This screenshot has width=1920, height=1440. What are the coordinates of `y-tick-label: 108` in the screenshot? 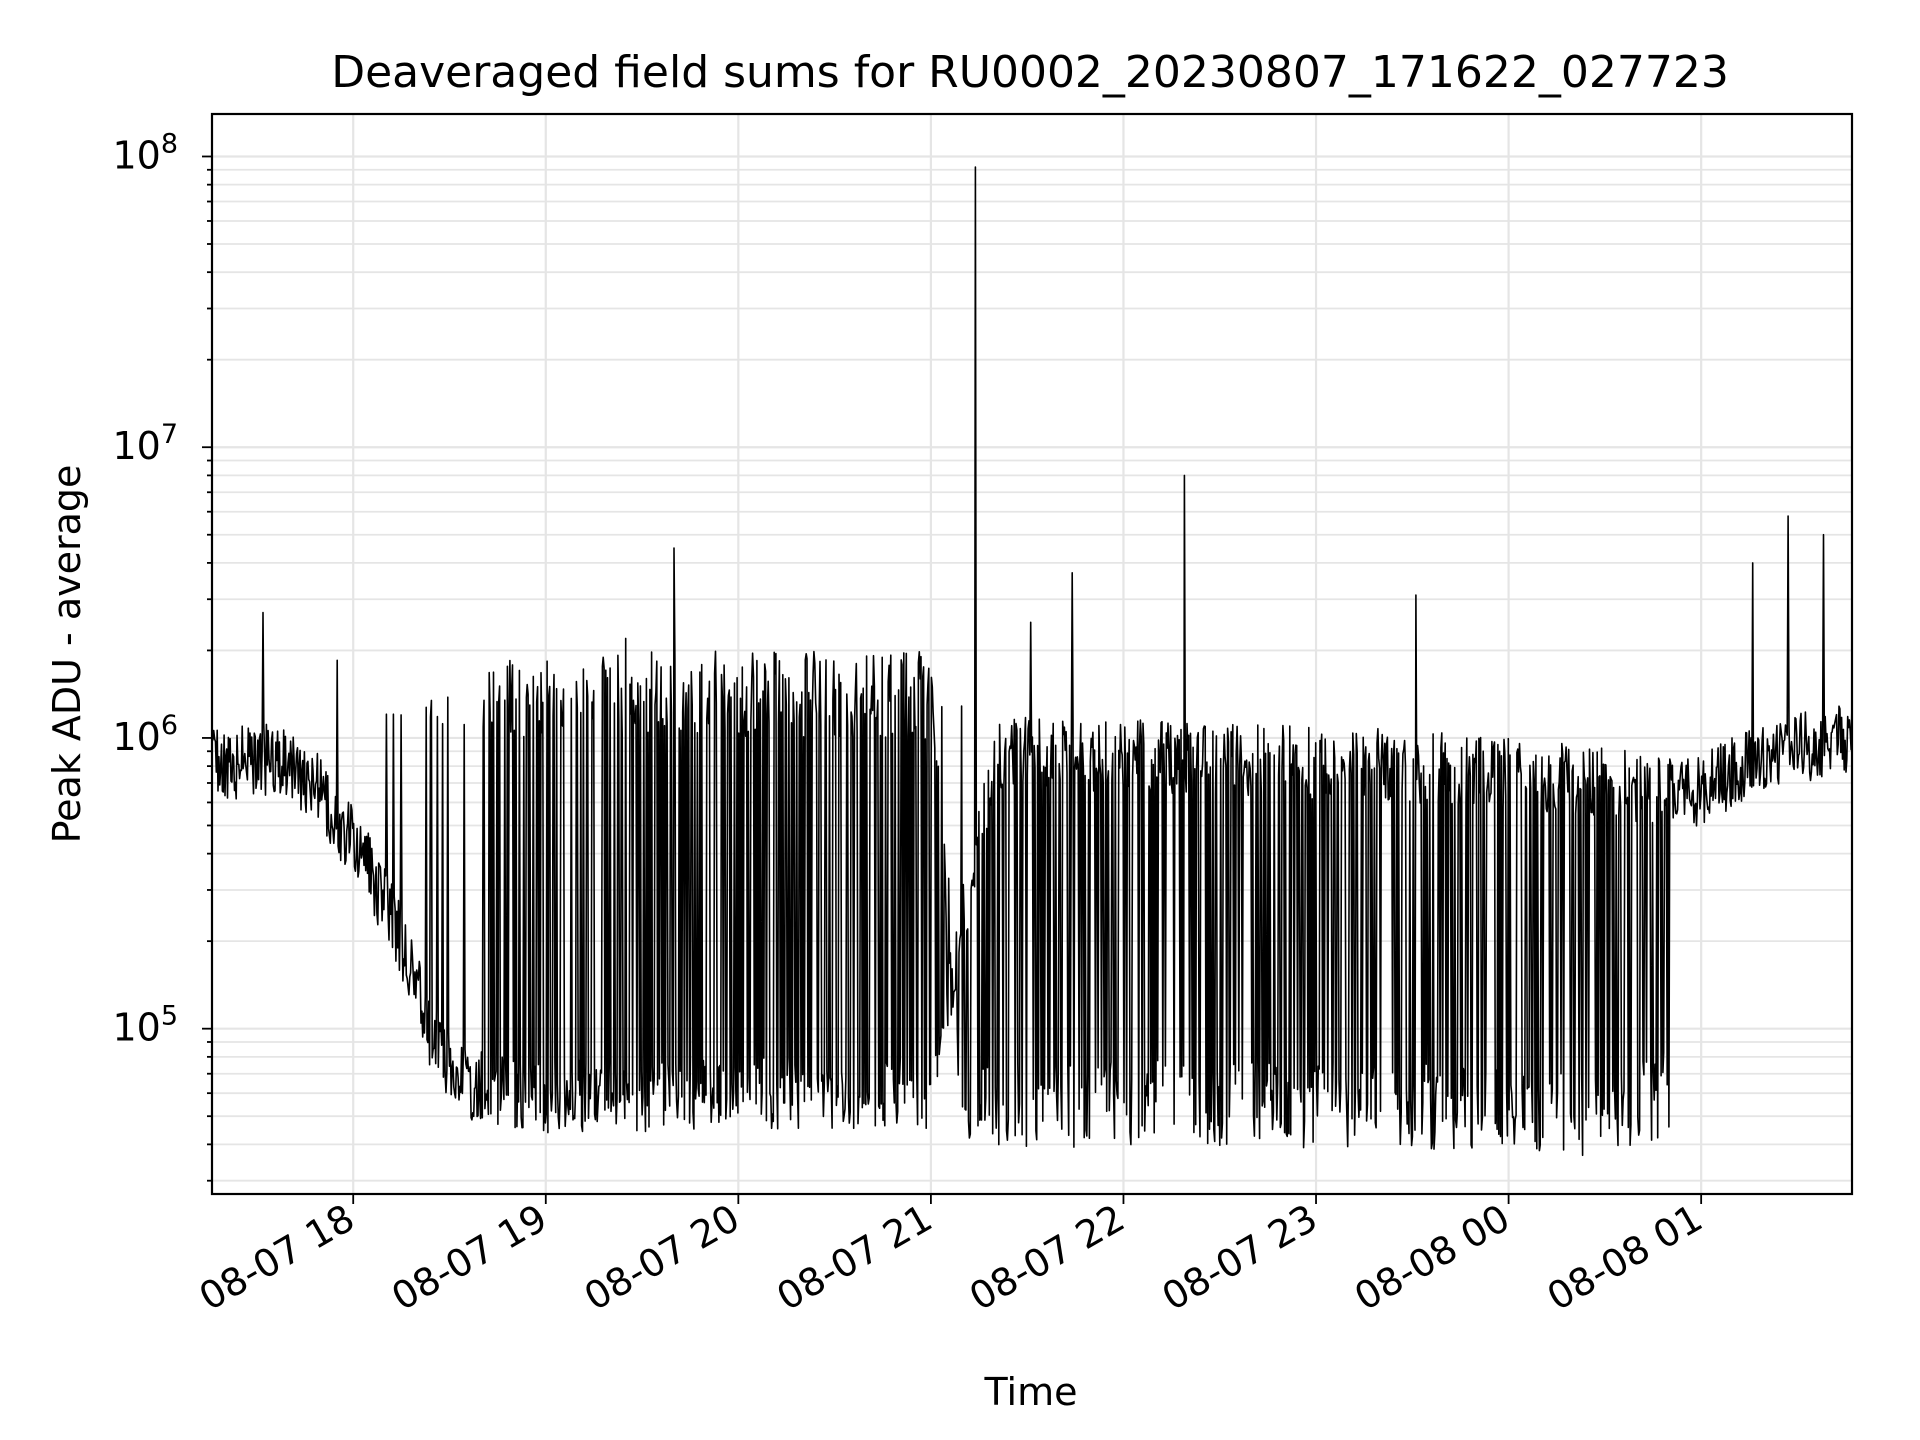 It's located at (145, 152).